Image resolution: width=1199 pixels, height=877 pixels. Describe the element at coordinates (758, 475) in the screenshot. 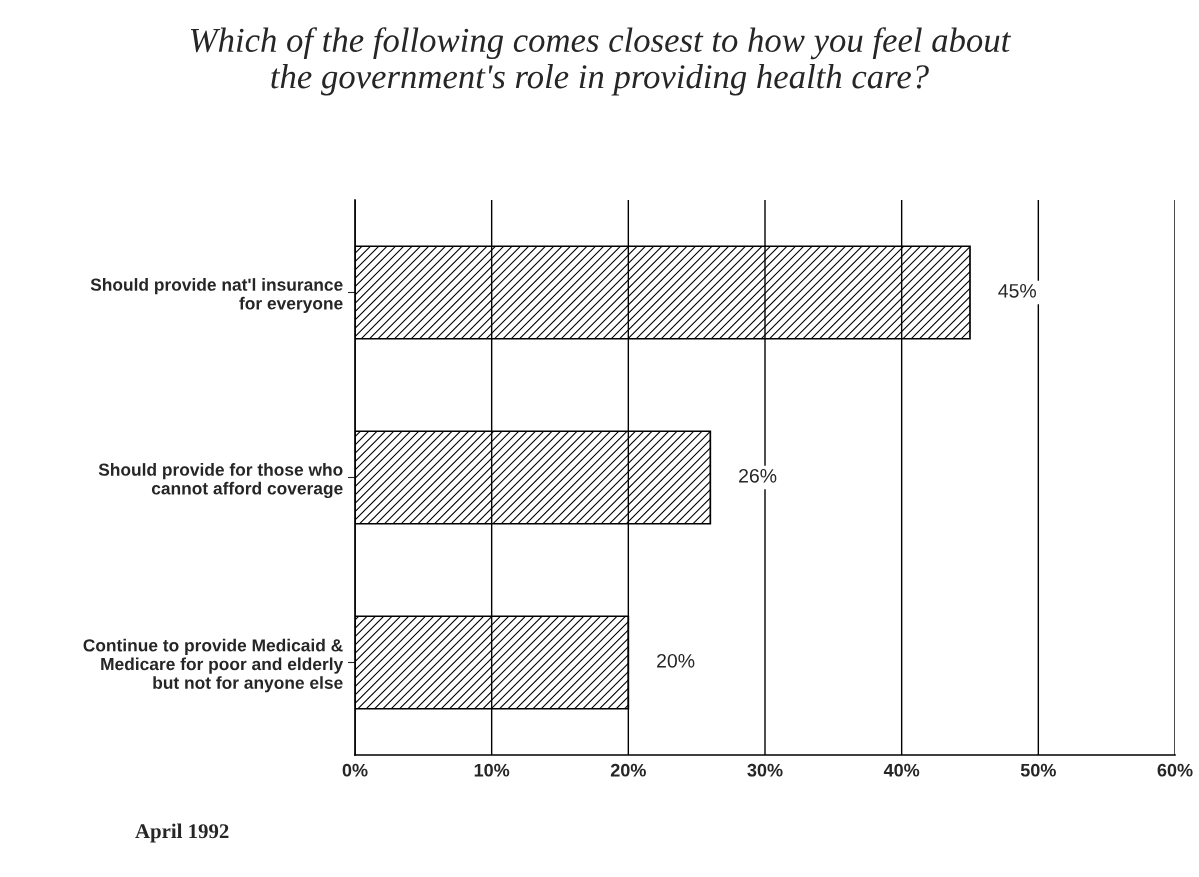

I see `data-label: 26%` at that location.